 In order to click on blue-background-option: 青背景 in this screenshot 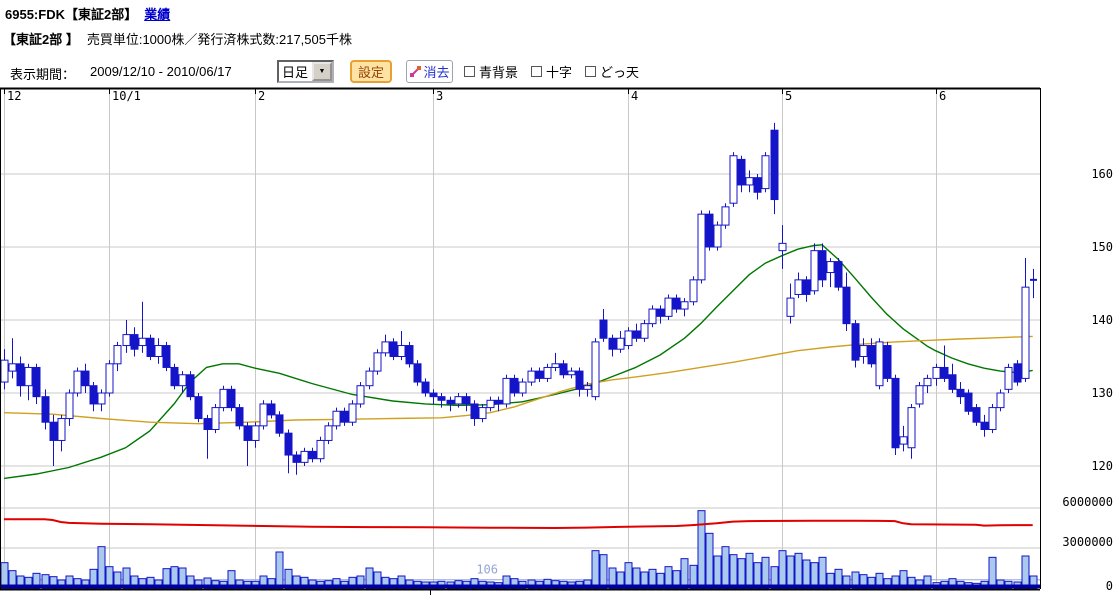, I will do `click(491, 71)`.